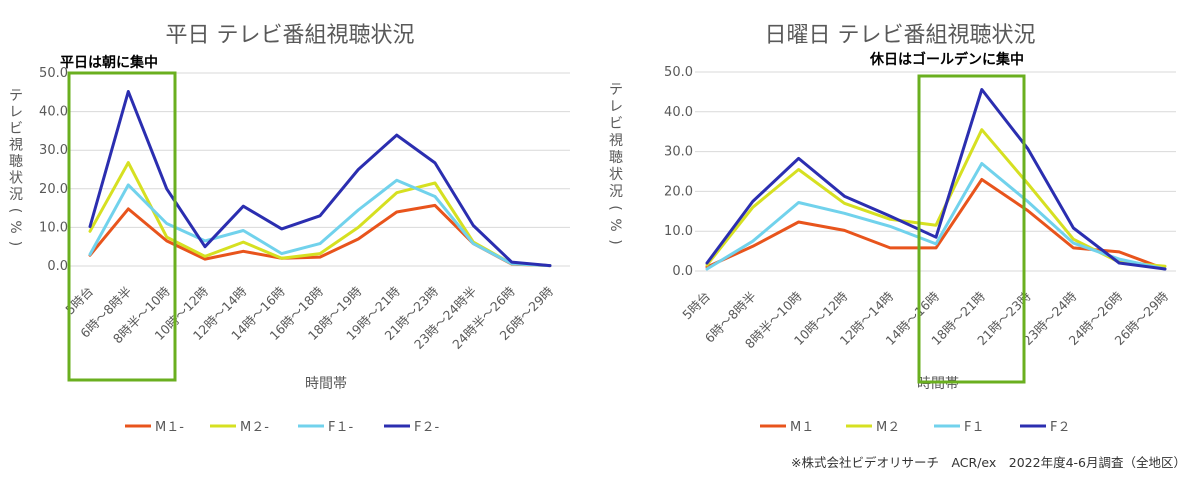  Describe the element at coordinates (915, 427) in the screenshot. I see `legend: M１ M２ F１ F２` at that location.